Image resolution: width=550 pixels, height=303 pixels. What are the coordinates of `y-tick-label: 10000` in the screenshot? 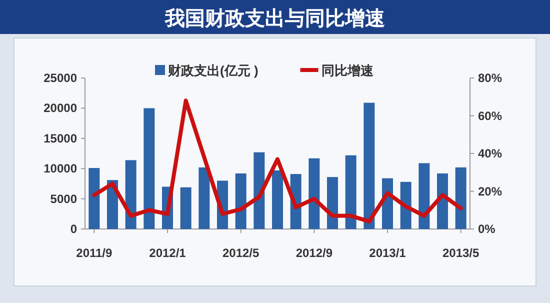 It's located at (61, 169).